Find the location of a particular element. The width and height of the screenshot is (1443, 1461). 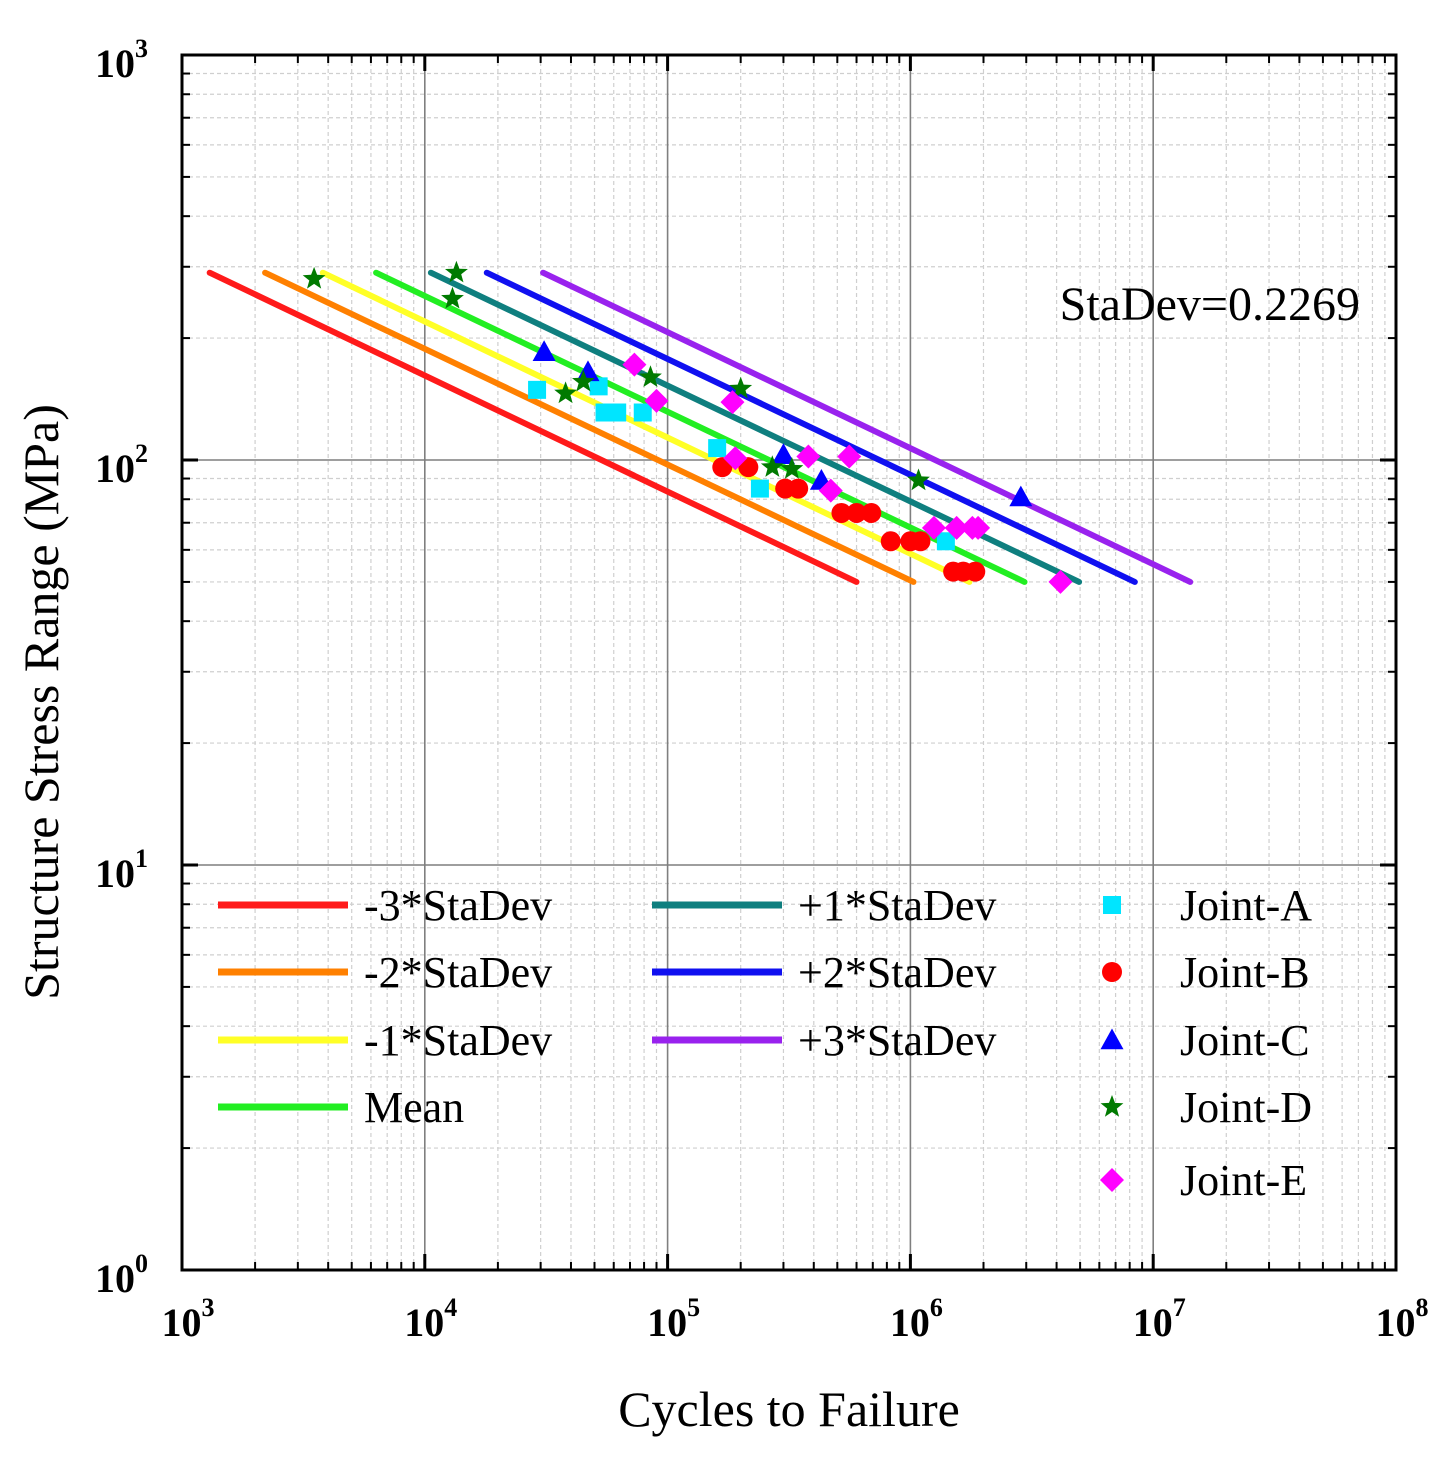

y-tick-label: 10³ is located at coordinates (121, 60).